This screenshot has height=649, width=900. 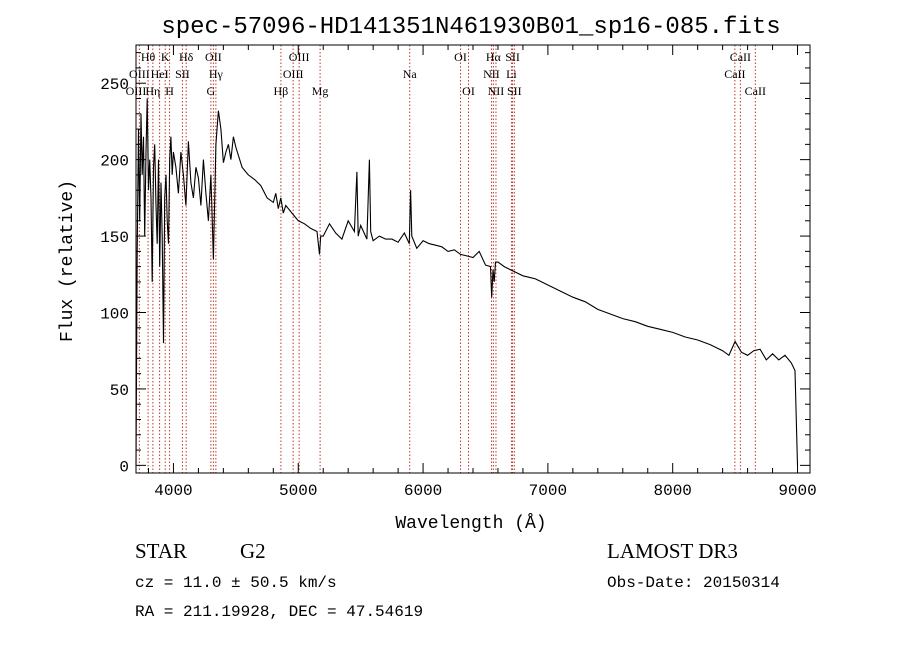 I want to click on y-tick-label: 50, so click(x=119, y=391).